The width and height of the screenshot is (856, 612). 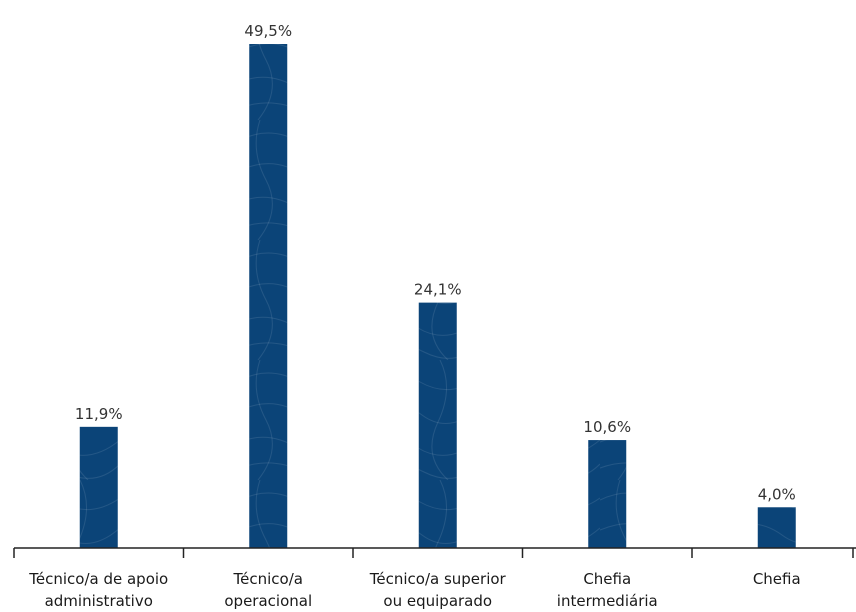 What do you see at coordinates (99, 601) in the screenshot?
I see `category-label-line: administrativo` at bounding box center [99, 601].